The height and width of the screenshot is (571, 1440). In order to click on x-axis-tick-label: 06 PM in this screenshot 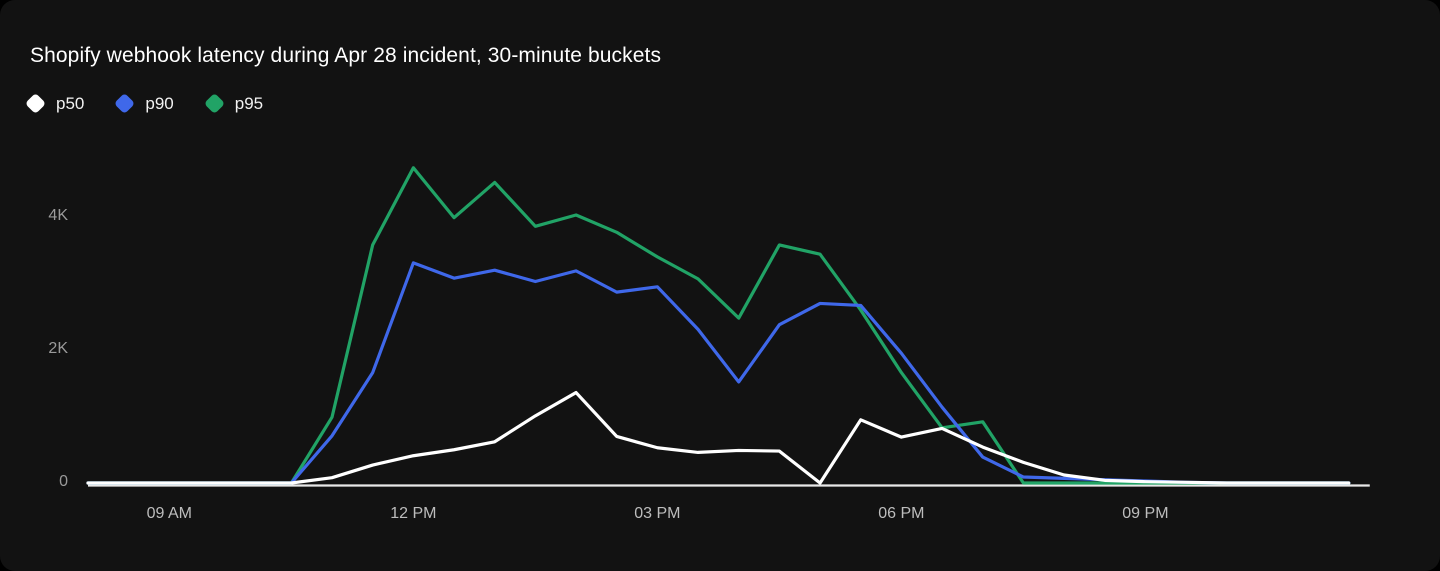, I will do `click(901, 513)`.